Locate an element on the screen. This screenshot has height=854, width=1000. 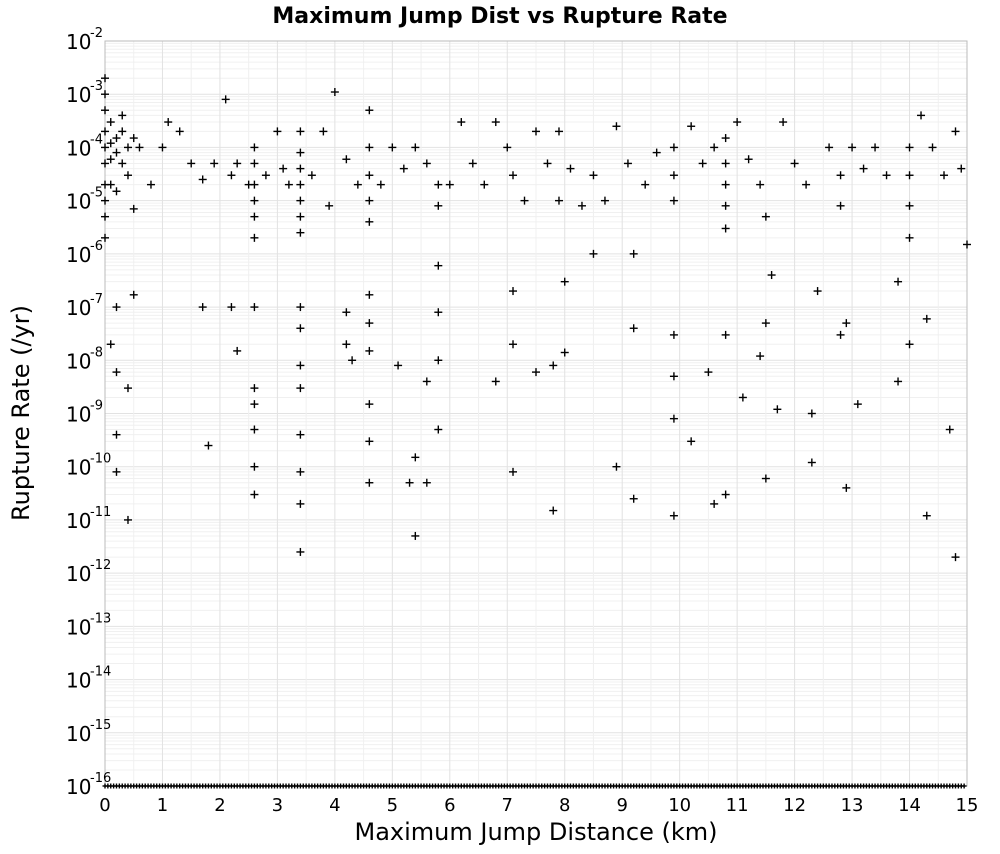
chart-title: Maximum Jump Dist vs Rupture Rate is located at coordinates (499, 16).